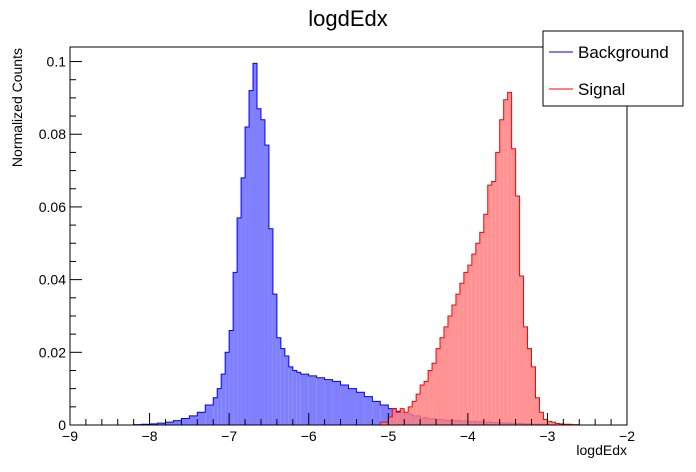 The image size is (696, 472). I want to click on x-tick-label: −7, so click(229, 436).